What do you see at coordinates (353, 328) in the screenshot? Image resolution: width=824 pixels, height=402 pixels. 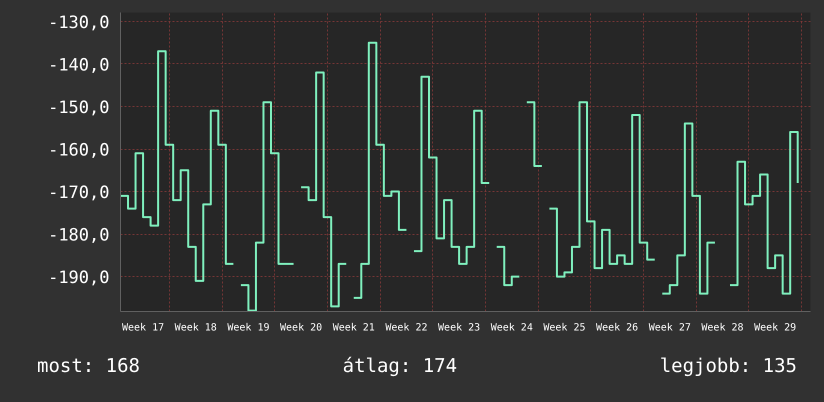 I see `x-tick-label: Week 21` at bounding box center [353, 328].